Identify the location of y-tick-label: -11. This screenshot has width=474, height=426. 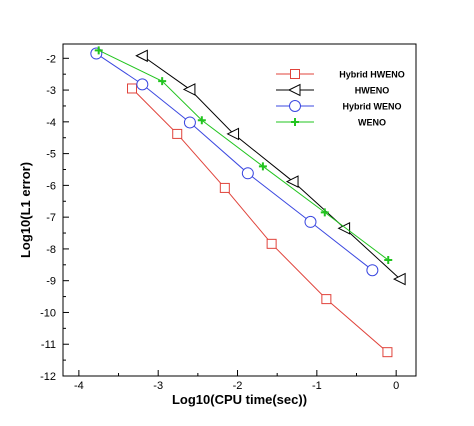
(48, 345).